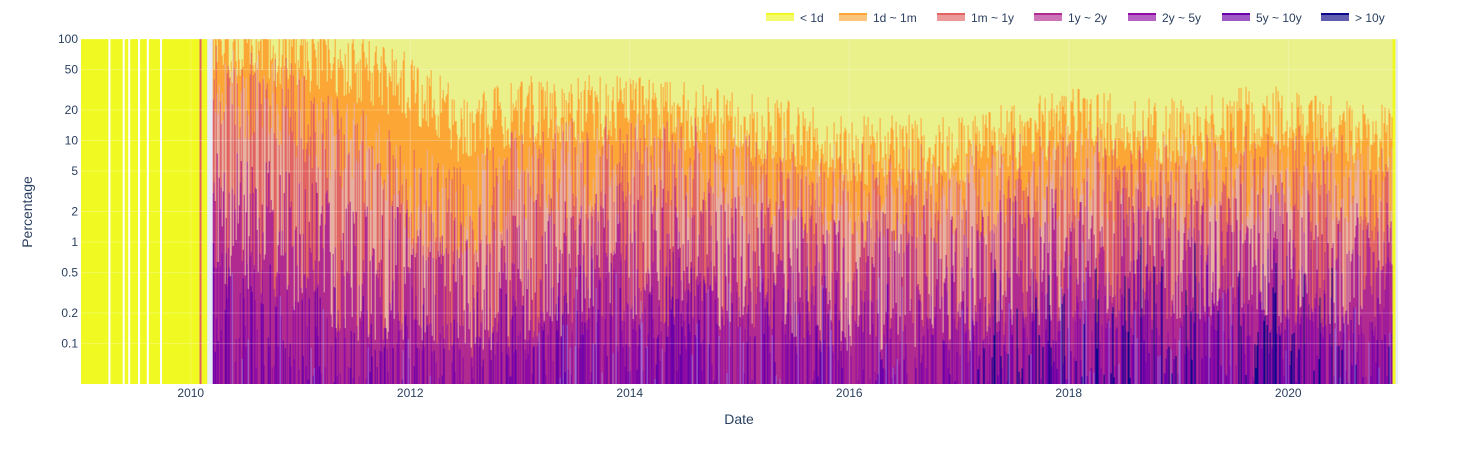 This screenshot has height=464, width=1479. Describe the element at coordinates (161, 211) in the screenshot. I see `data-gap` at that location.